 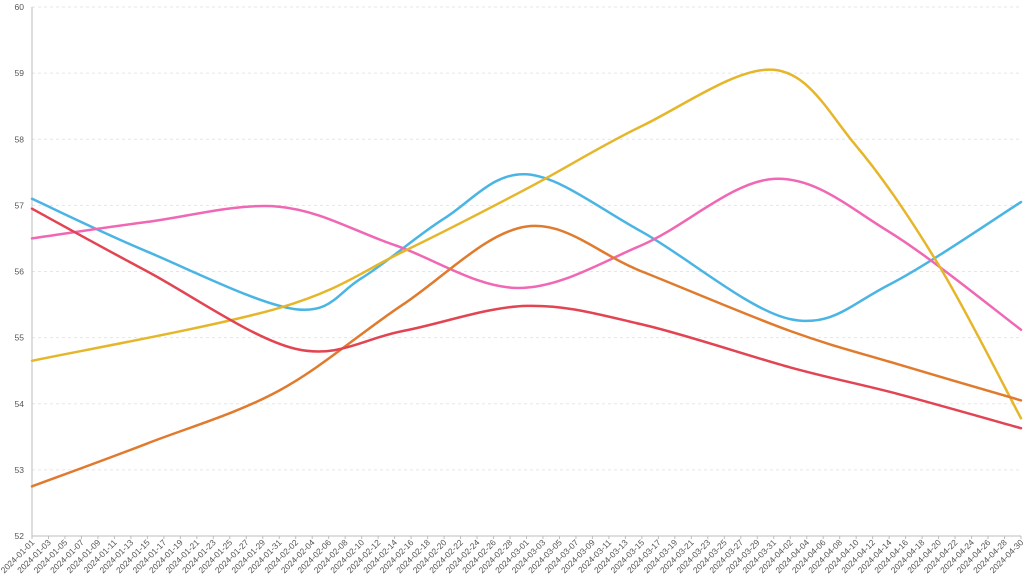 I want to click on y-tick-label: 53, so click(x=20, y=470).